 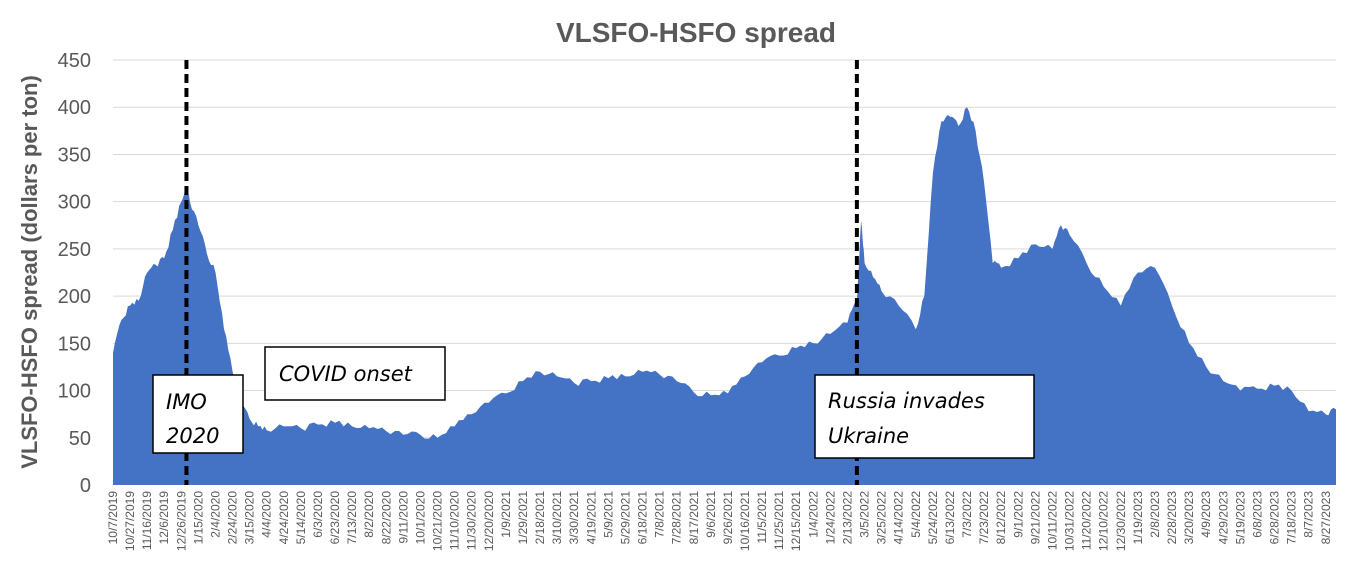 What do you see at coordinates (80, 439) in the screenshot?
I see `y-tick-label: 50` at bounding box center [80, 439].